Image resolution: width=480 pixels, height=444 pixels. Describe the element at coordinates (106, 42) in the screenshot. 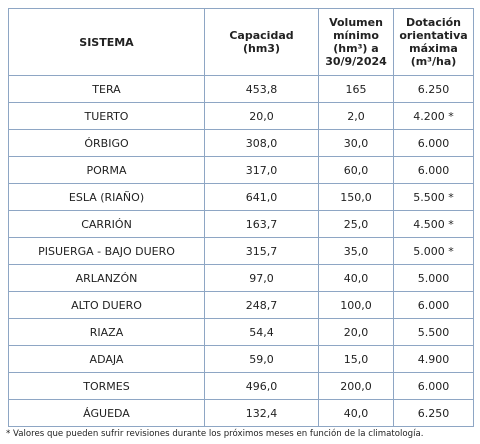

I see `header-cell: SISTEMA` at that location.